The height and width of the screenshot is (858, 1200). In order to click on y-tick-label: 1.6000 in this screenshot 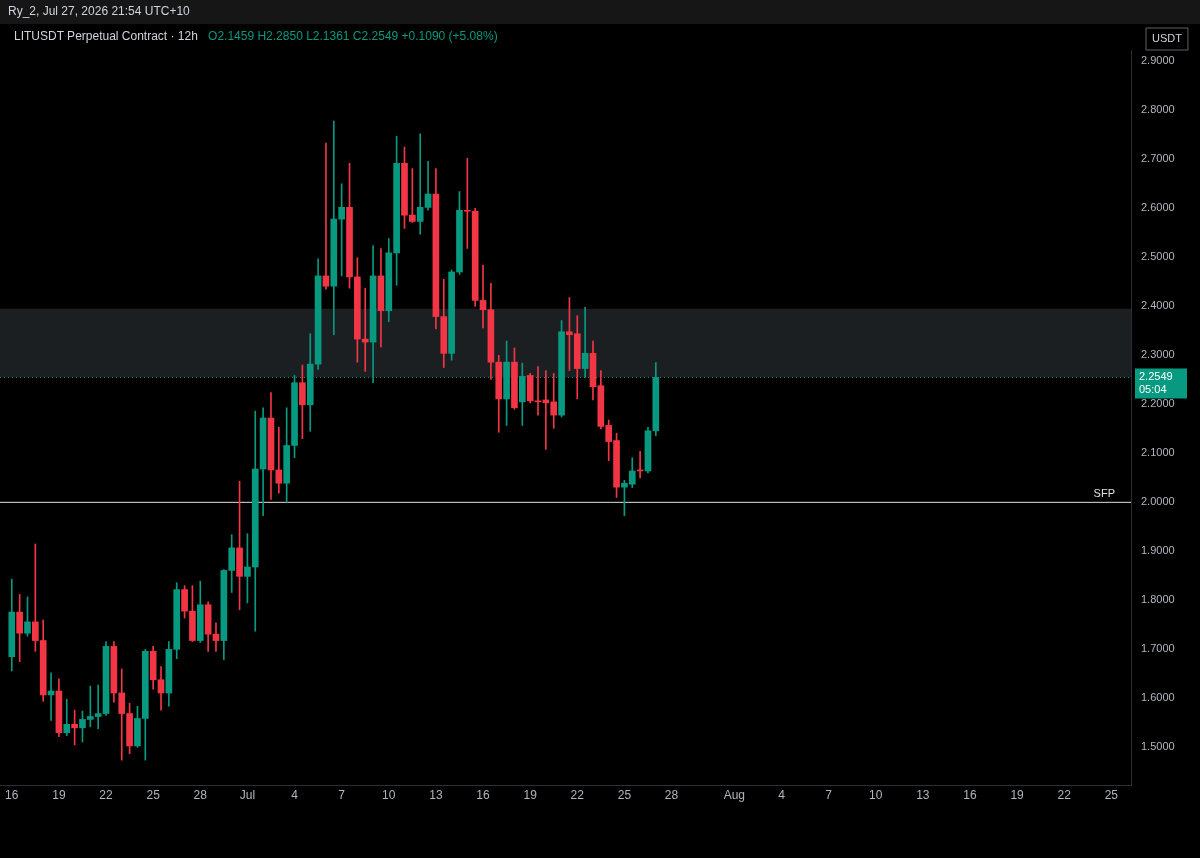, I will do `click(1158, 697)`.